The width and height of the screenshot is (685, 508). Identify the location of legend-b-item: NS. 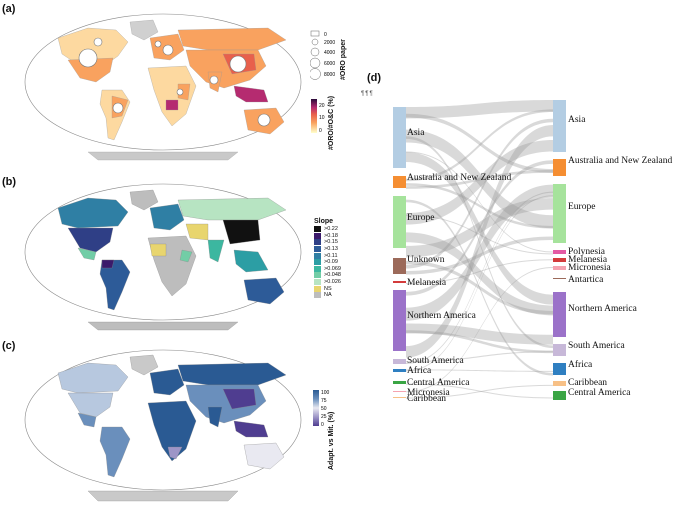
(327, 288).